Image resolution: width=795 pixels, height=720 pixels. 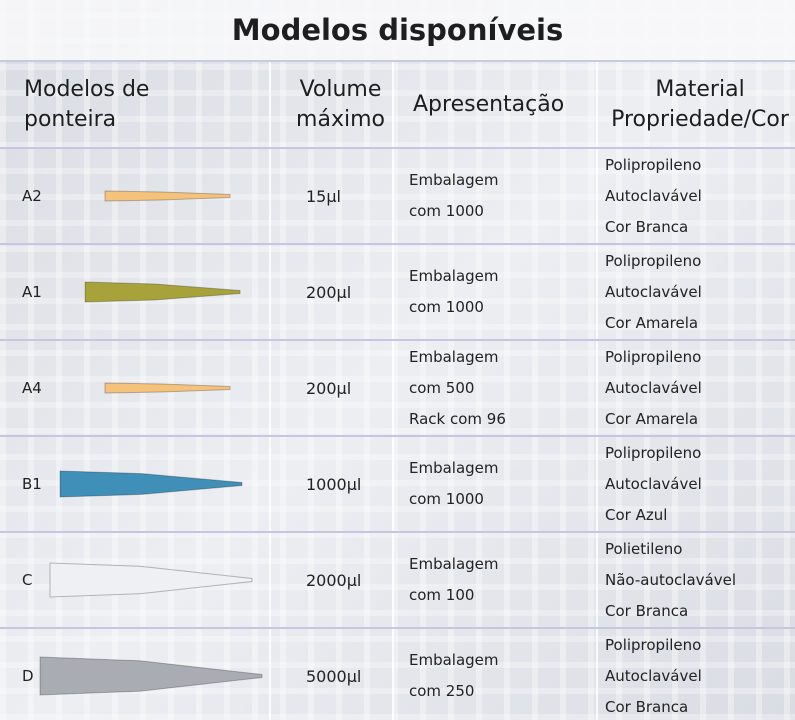 I want to click on model-cell: A4, so click(x=32, y=387).